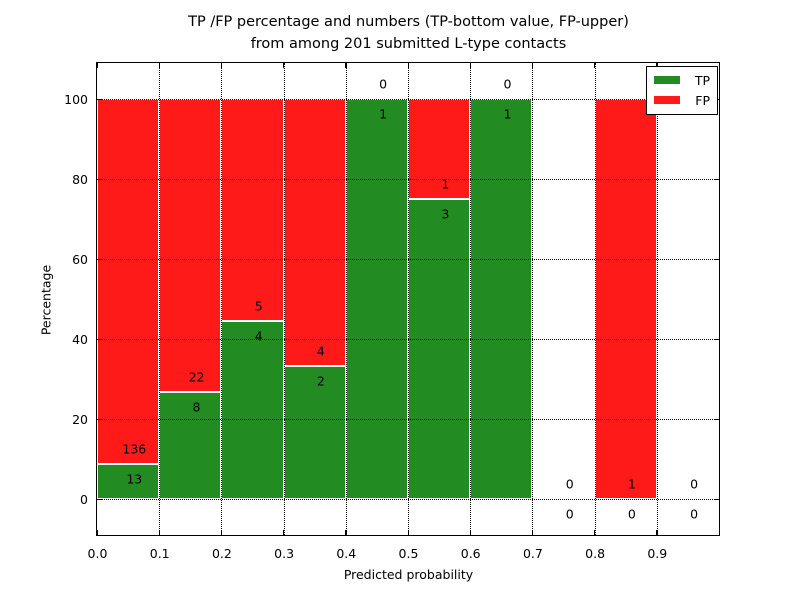  Describe the element at coordinates (258, 306) in the screenshot. I see `fp-count-label: 5` at that location.